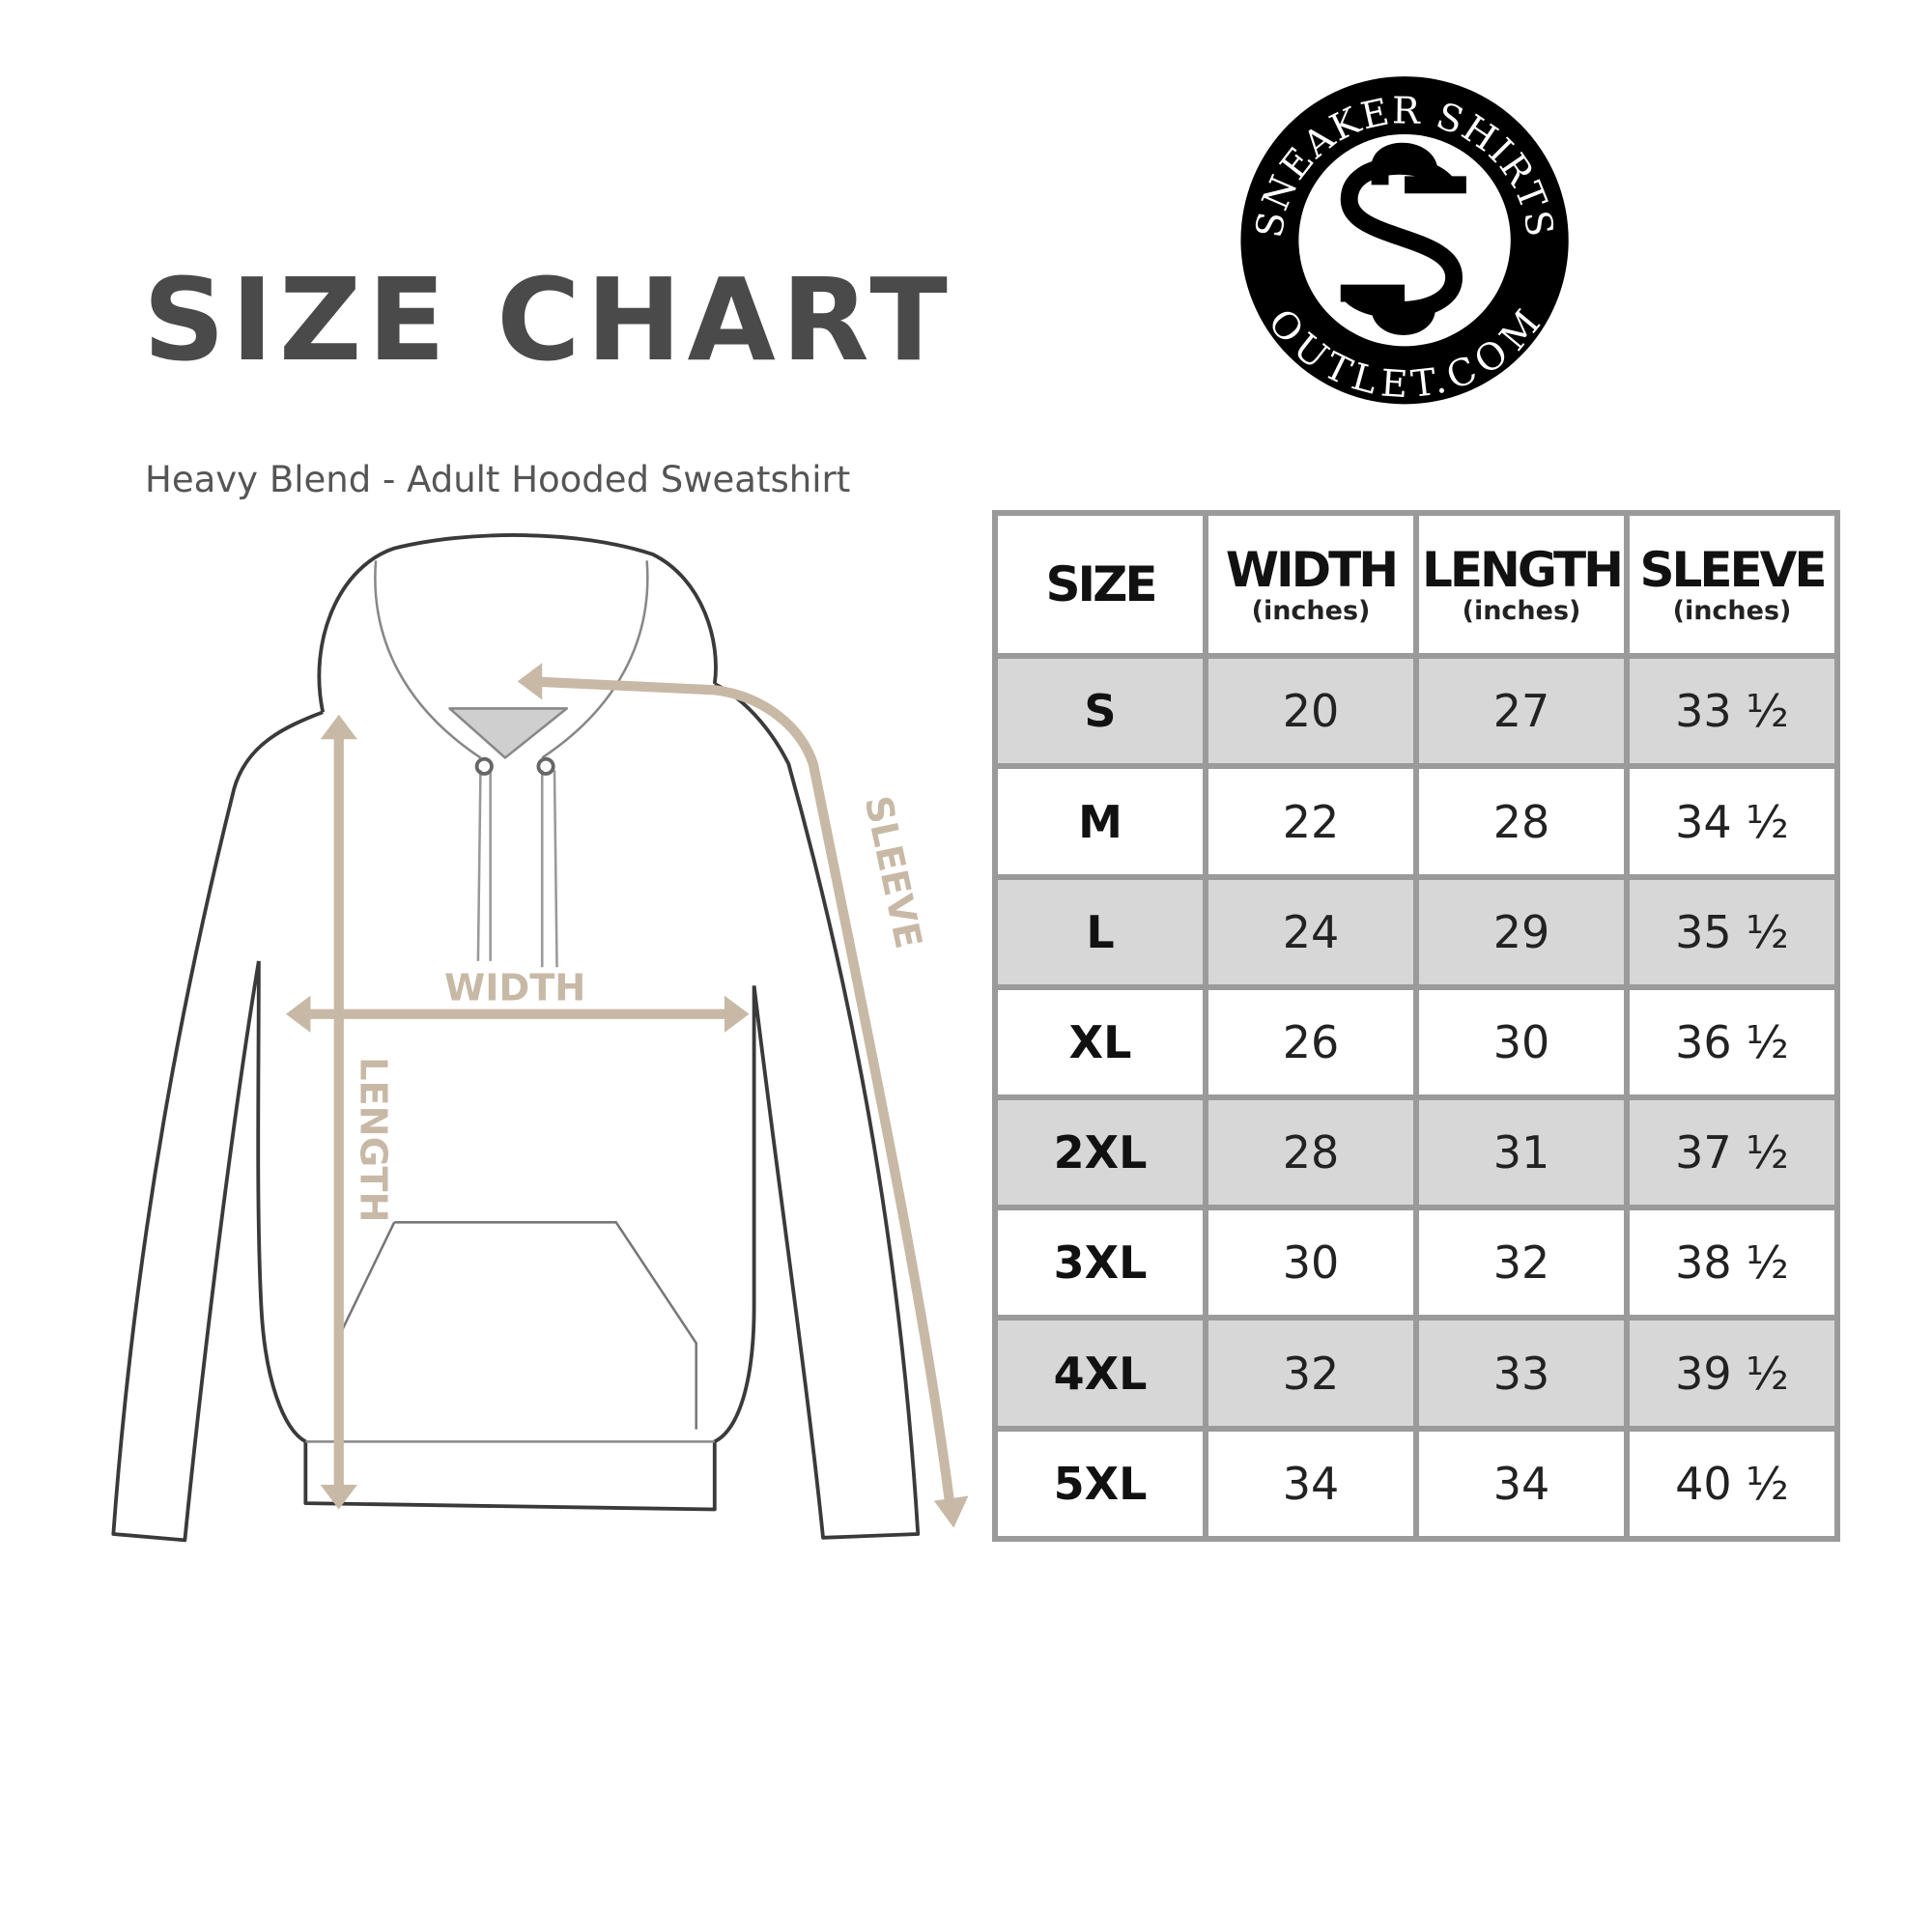 The image size is (1932, 1932). I want to click on column-header-length: LENGTH (inches), so click(1521, 584).